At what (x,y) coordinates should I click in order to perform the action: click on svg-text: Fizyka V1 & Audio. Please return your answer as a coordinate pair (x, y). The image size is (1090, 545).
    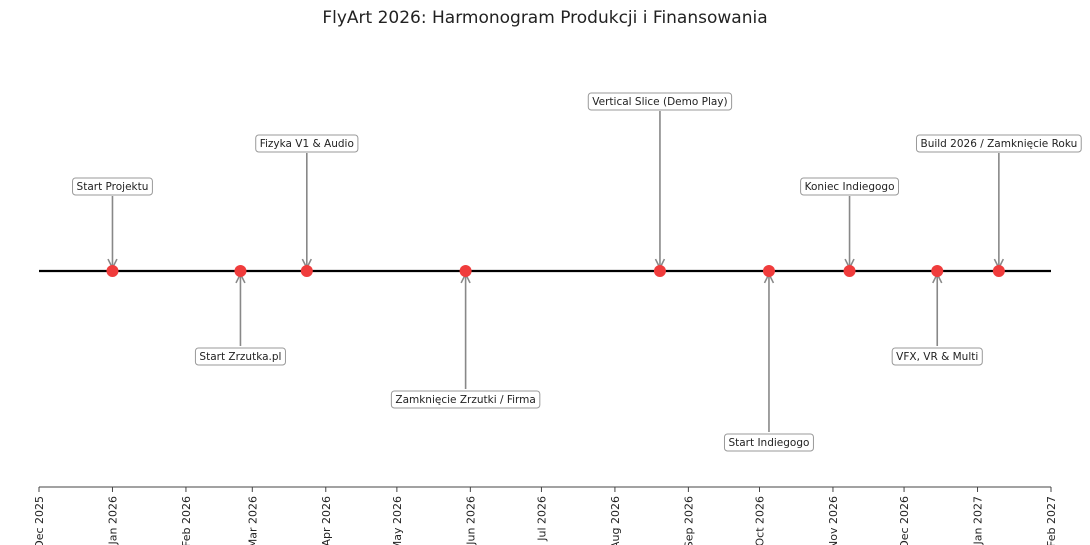
    Looking at the image, I should click on (307, 144).